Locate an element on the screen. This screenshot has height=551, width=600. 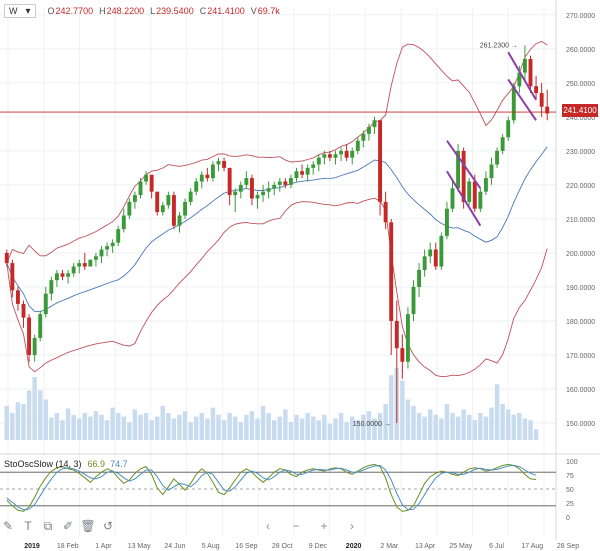
oscillator-tick-label: 75 is located at coordinates (570, 476).